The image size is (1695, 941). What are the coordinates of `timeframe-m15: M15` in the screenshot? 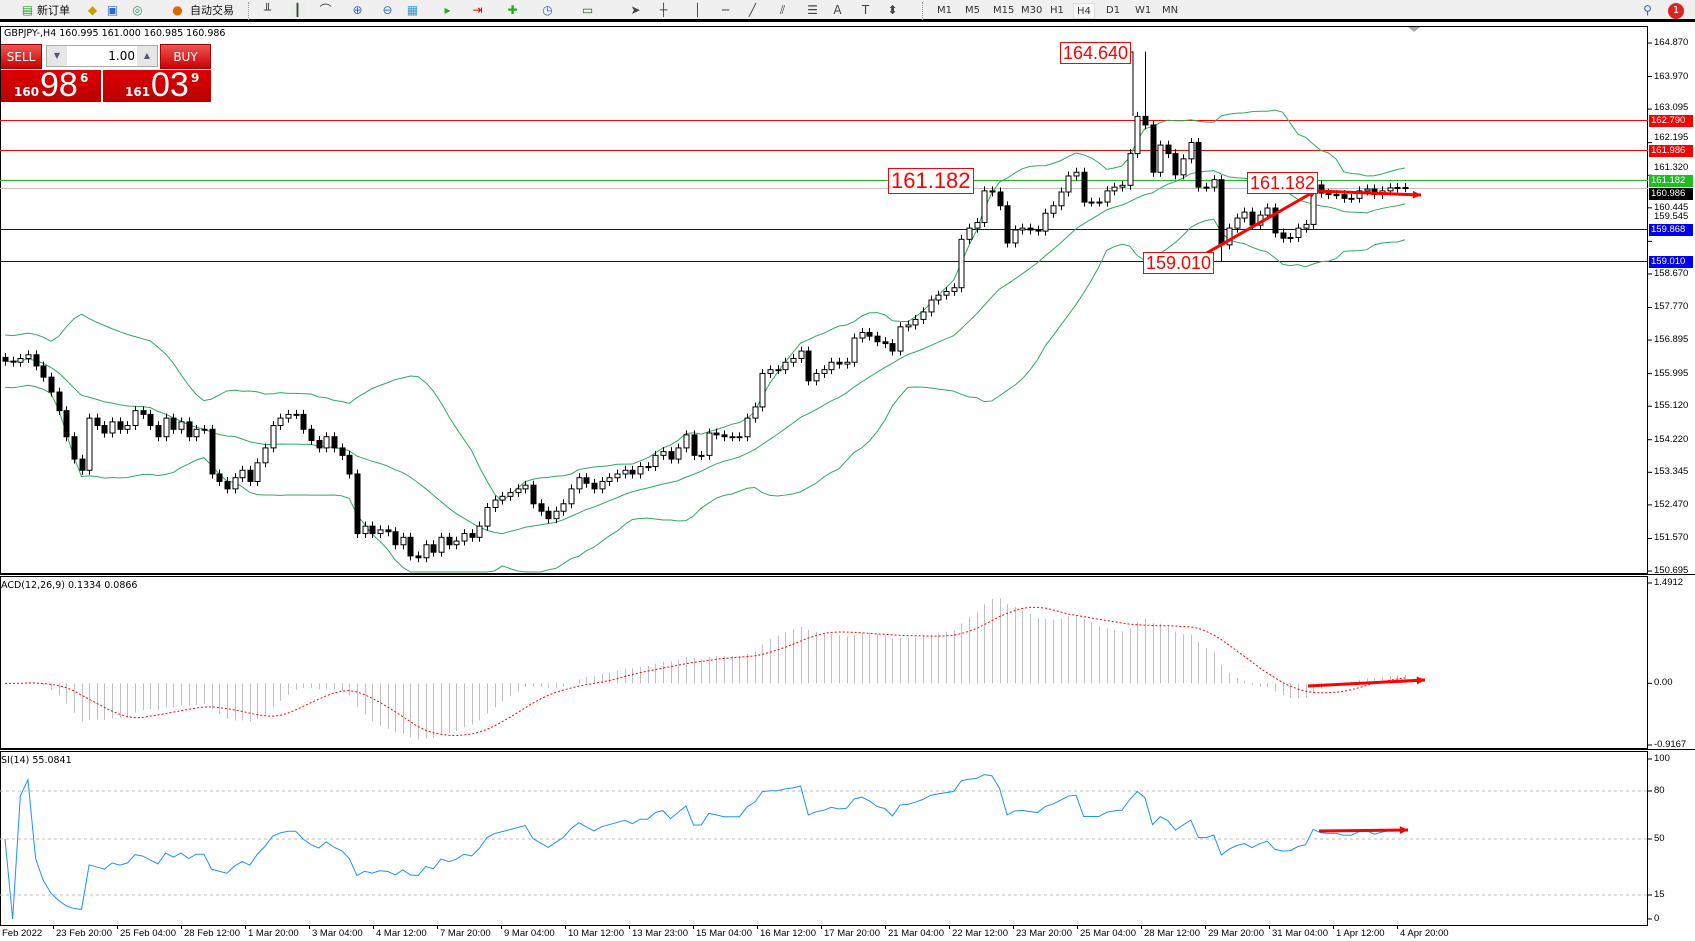 It's located at (1004, 10).